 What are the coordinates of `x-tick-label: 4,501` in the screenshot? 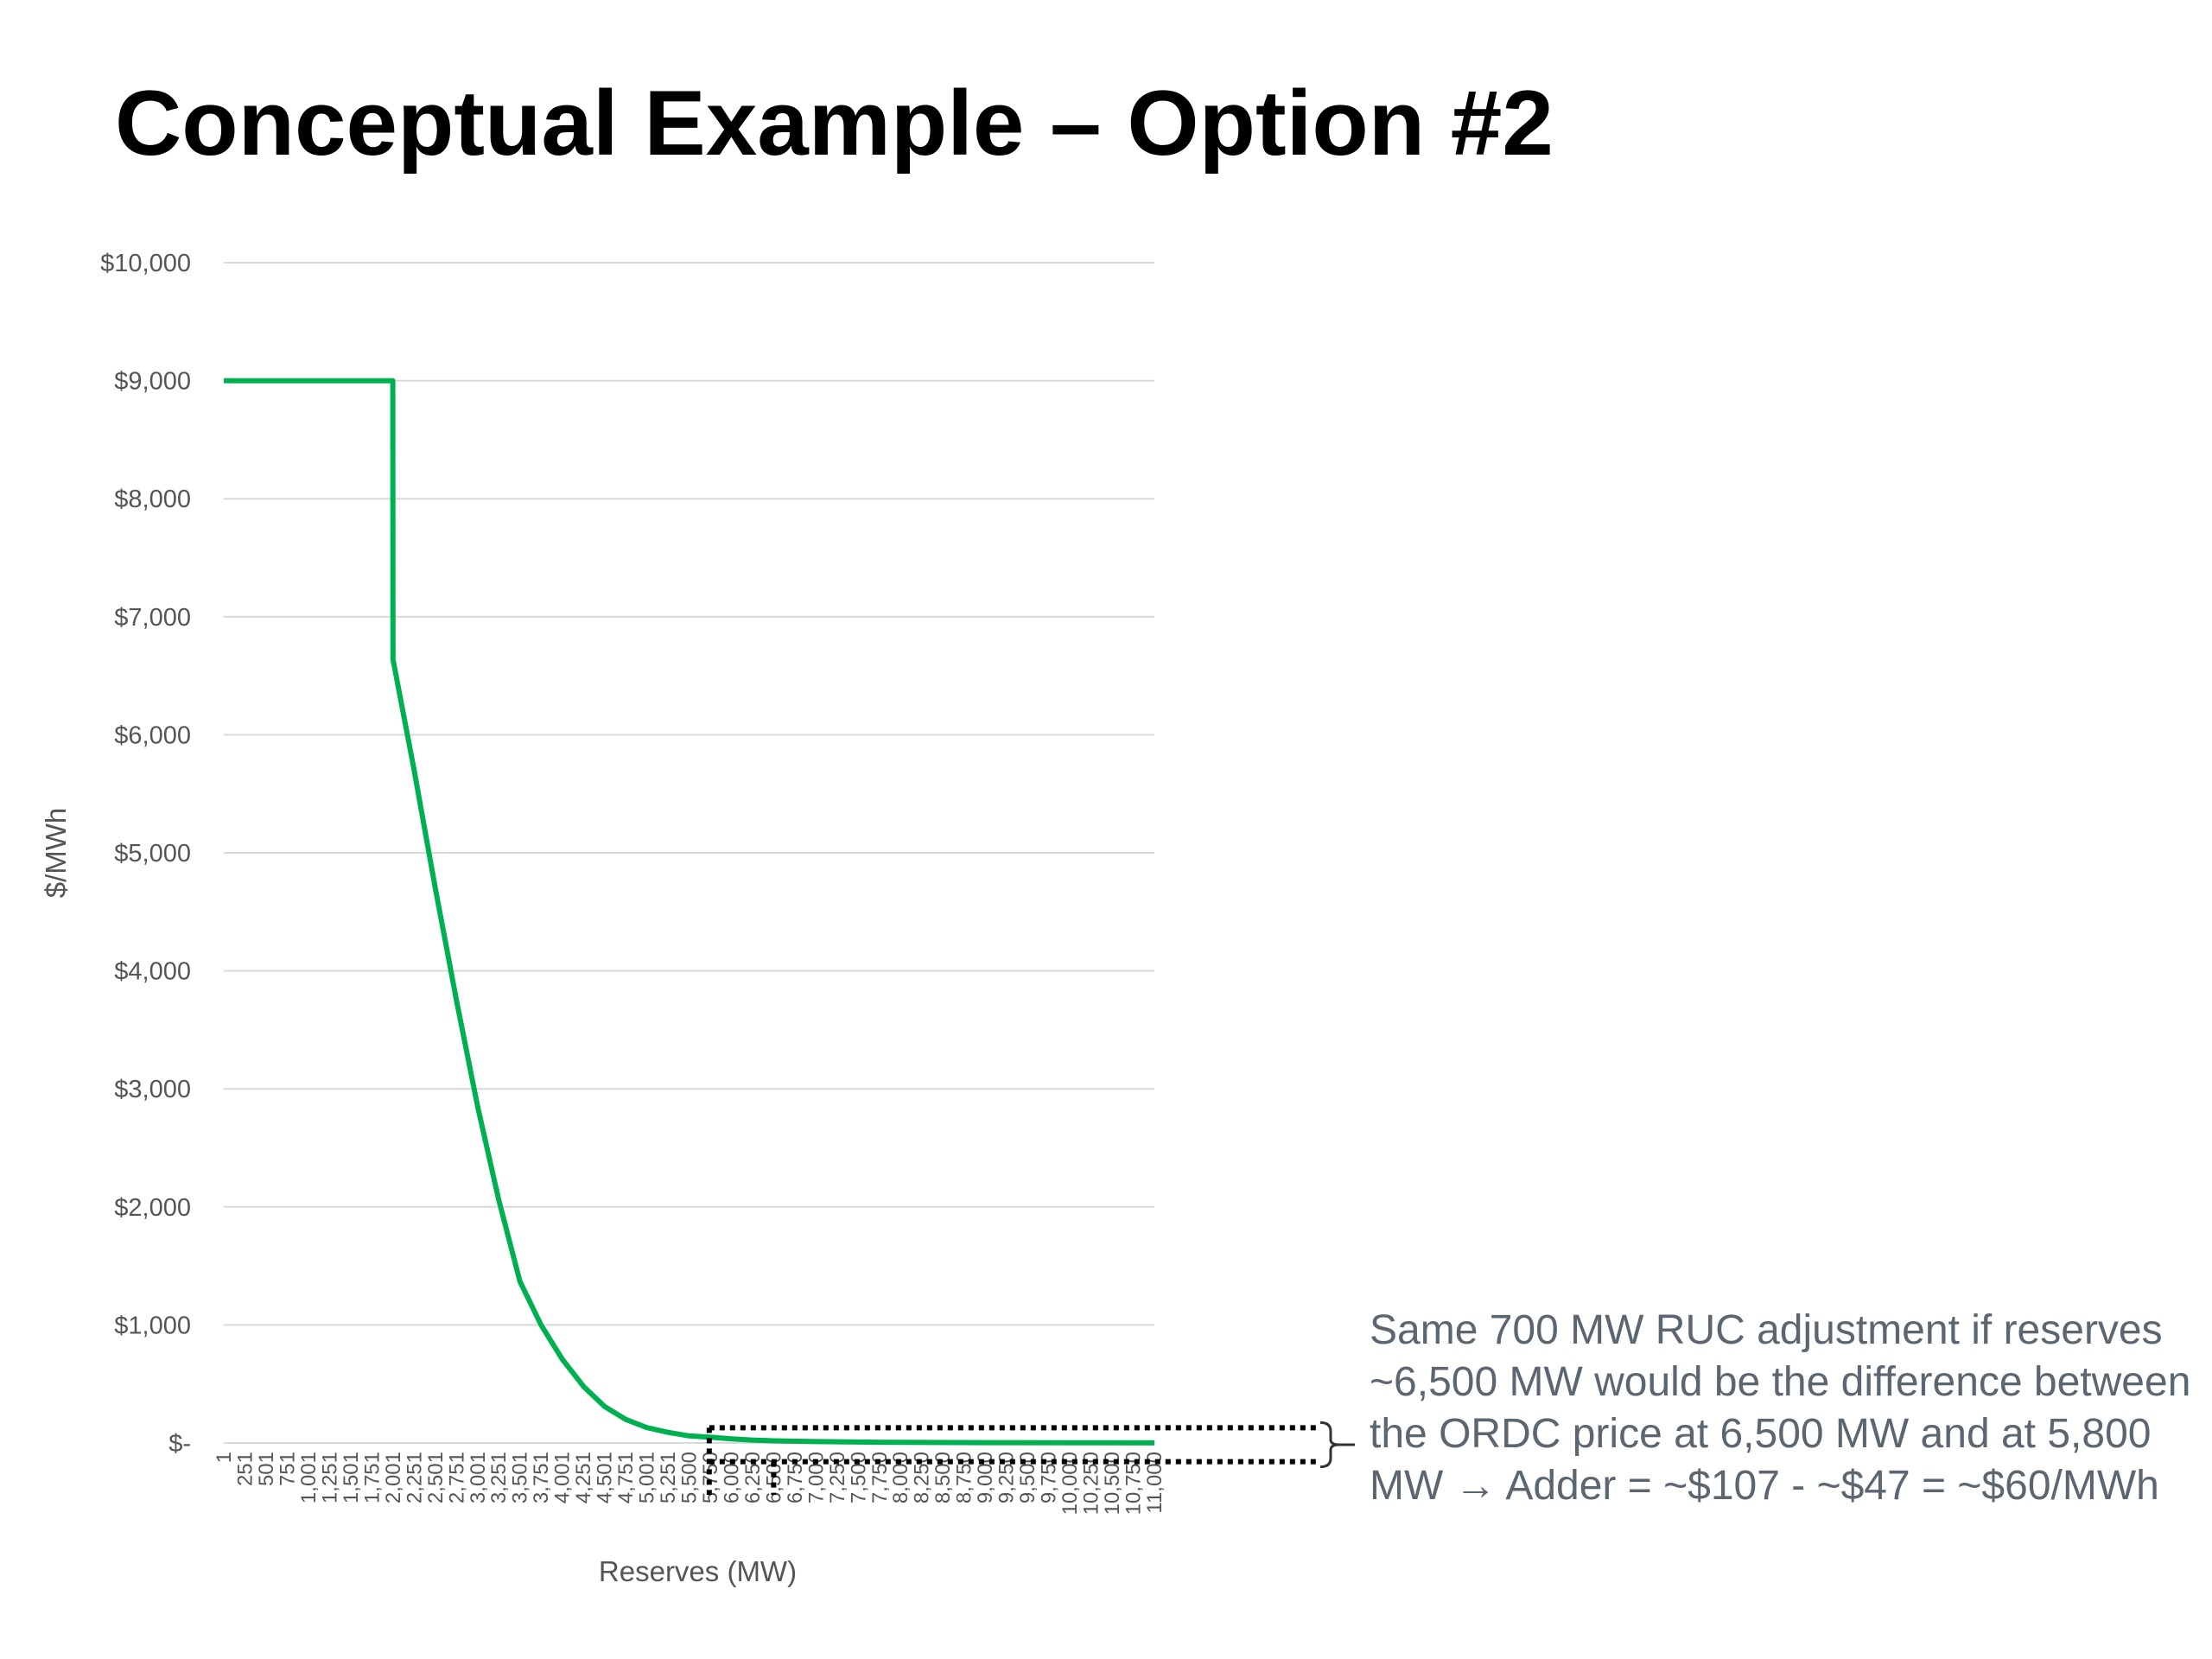 It's located at (605, 1477).